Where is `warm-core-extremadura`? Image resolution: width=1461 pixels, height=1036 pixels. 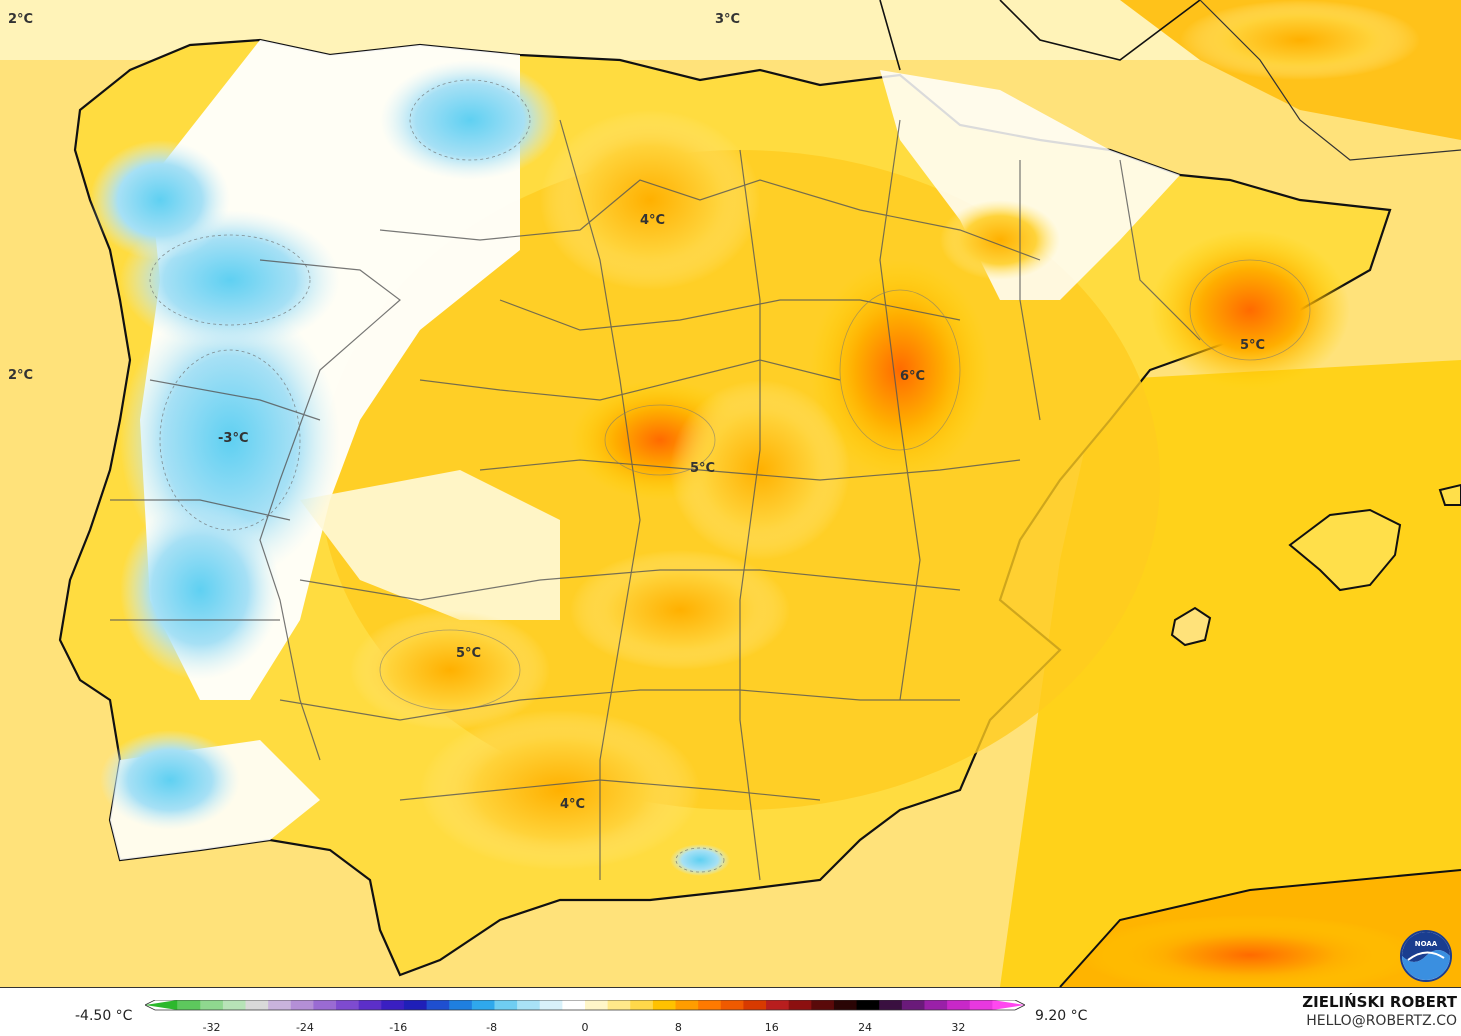
warm-core-extremadura is located at coordinates (450, 670).